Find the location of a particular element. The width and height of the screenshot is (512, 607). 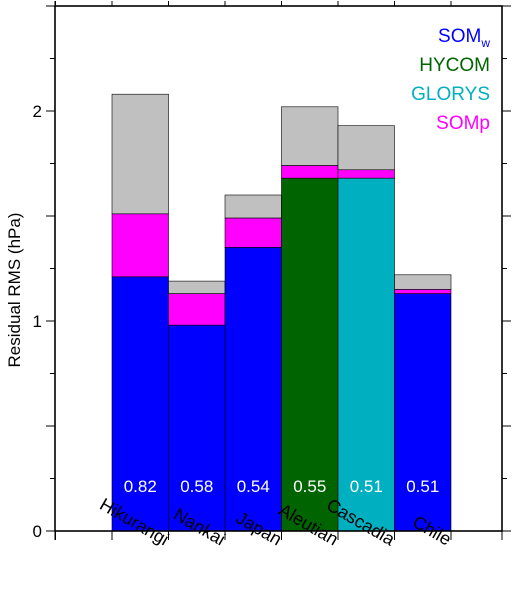

bar-remainder-nankai is located at coordinates (197, 287).